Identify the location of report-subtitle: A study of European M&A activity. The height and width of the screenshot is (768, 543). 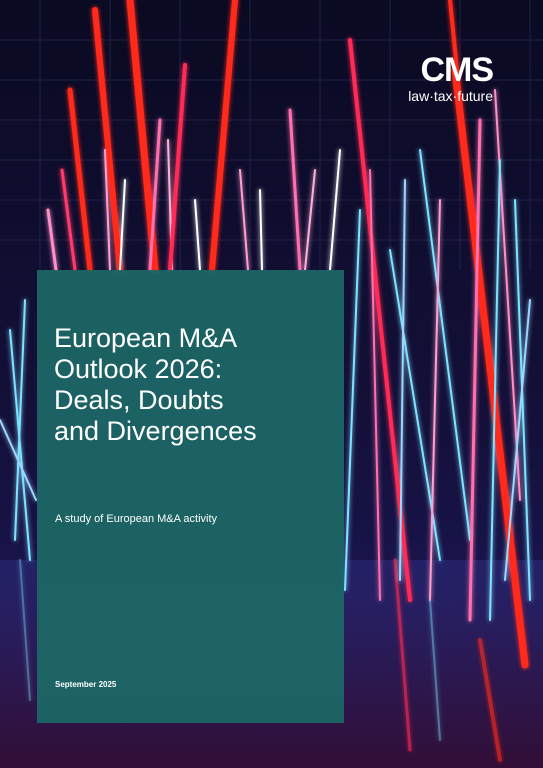
(136, 519).